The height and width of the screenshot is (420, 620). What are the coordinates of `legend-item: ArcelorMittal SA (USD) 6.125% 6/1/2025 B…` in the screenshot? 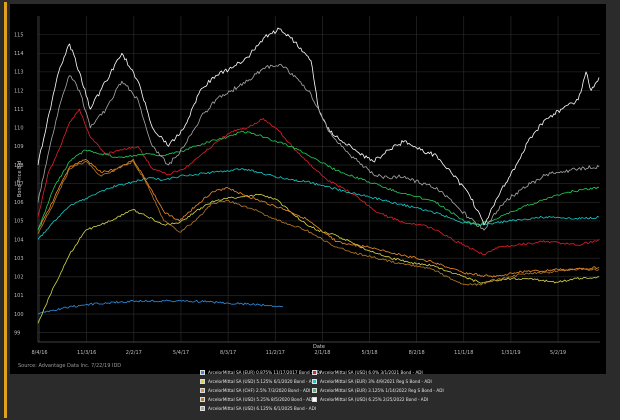 It's located at (258, 409).